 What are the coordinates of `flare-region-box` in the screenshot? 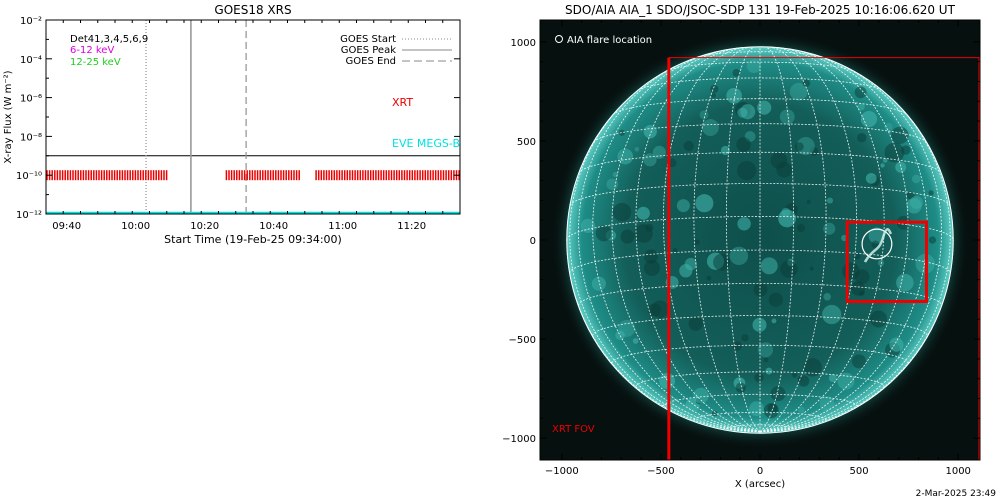 It's located at (886, 261).